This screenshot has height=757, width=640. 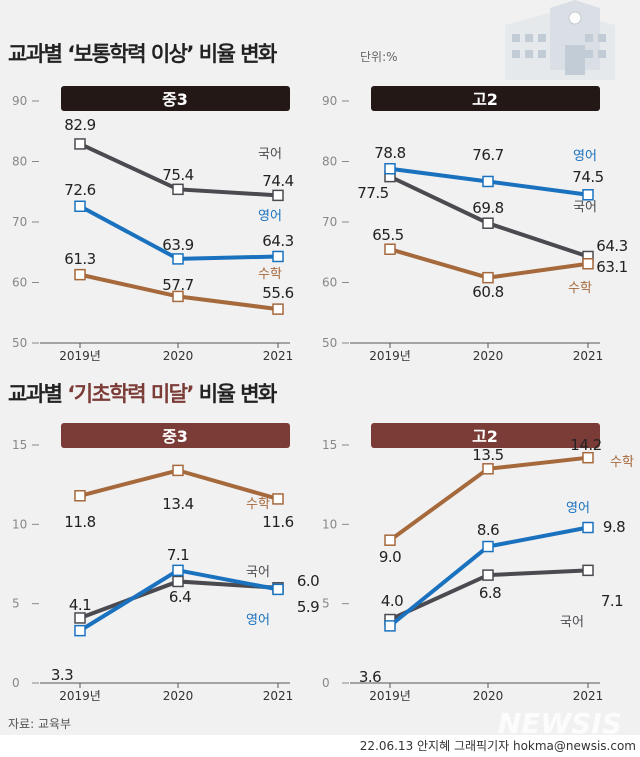 What do you see at coordinates (179, 159) in the screenshot?
I see `series-국어: 82.9 75.4 74.4 국어` at bounding box center [179, 159].